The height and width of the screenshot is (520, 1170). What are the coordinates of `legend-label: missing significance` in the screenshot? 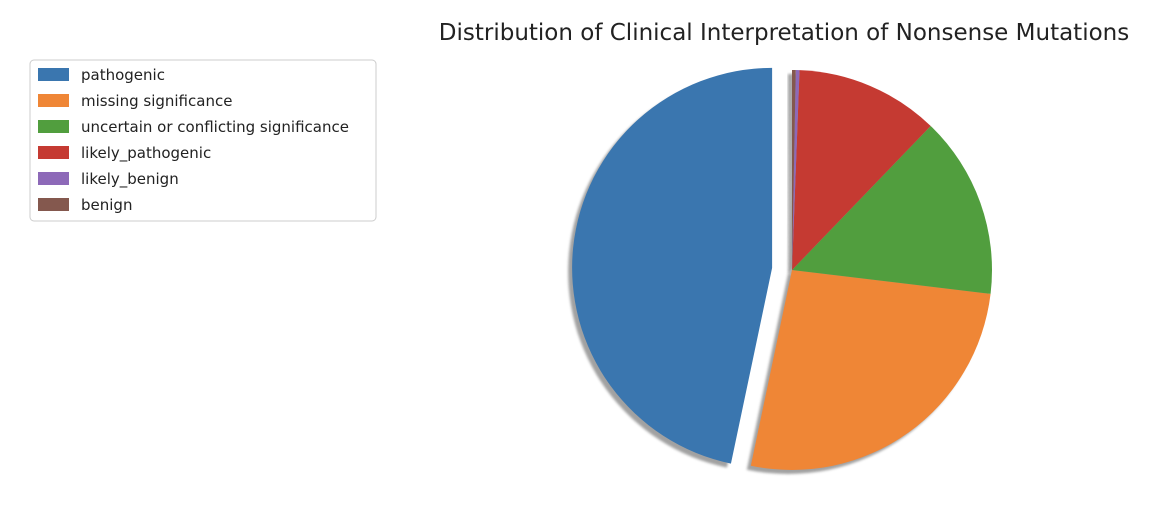 It's located at (156, 101).